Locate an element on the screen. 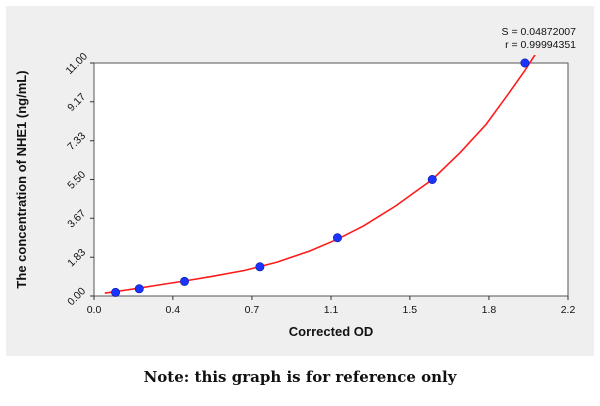  y-tick-label: 0.00 is located at coordinates (76, 296).